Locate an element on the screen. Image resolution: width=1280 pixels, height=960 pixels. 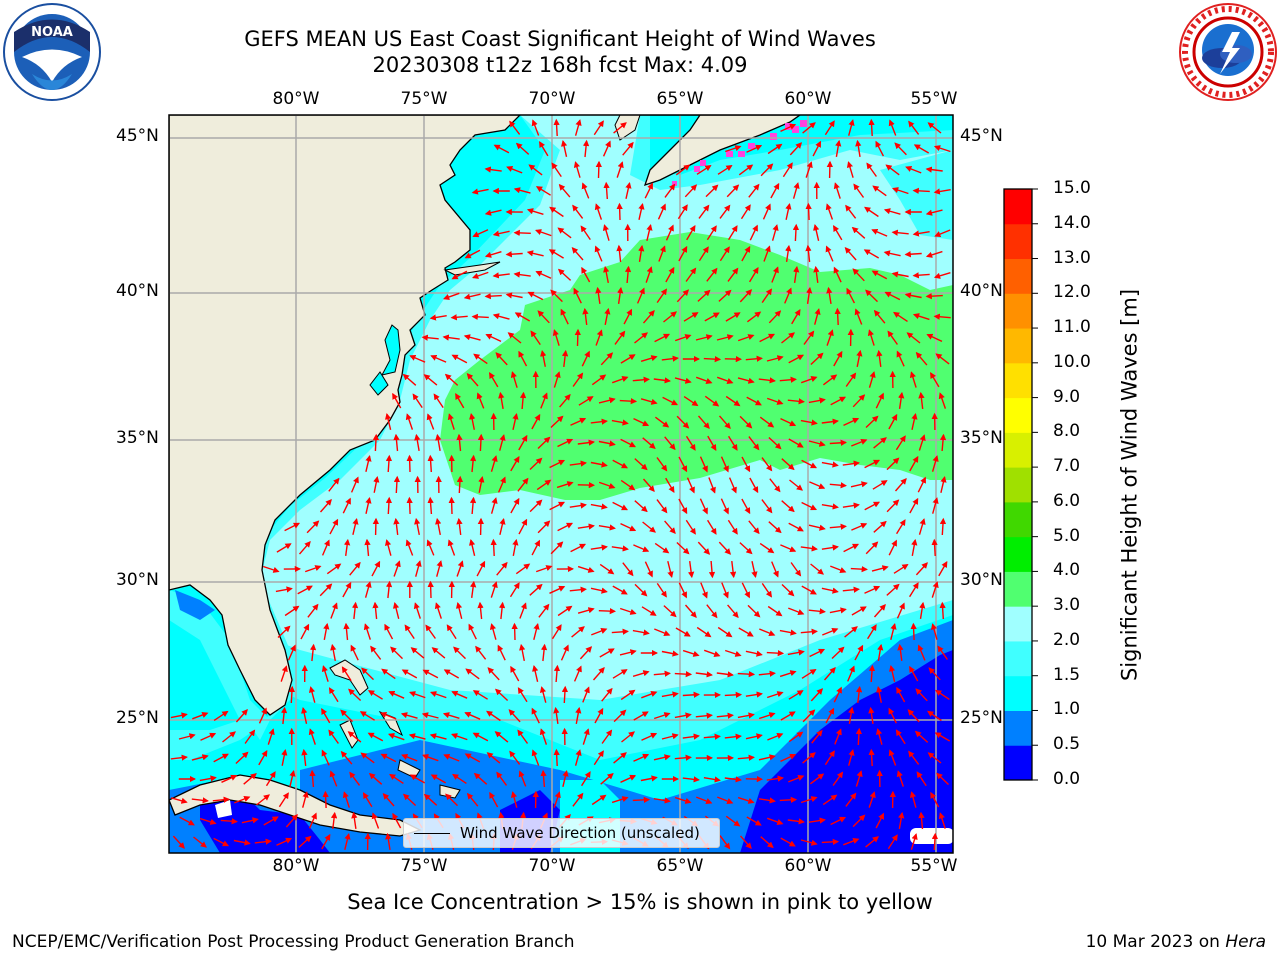
colorbar-tick-label: 5.0 is located at coordinates (1067, 535).